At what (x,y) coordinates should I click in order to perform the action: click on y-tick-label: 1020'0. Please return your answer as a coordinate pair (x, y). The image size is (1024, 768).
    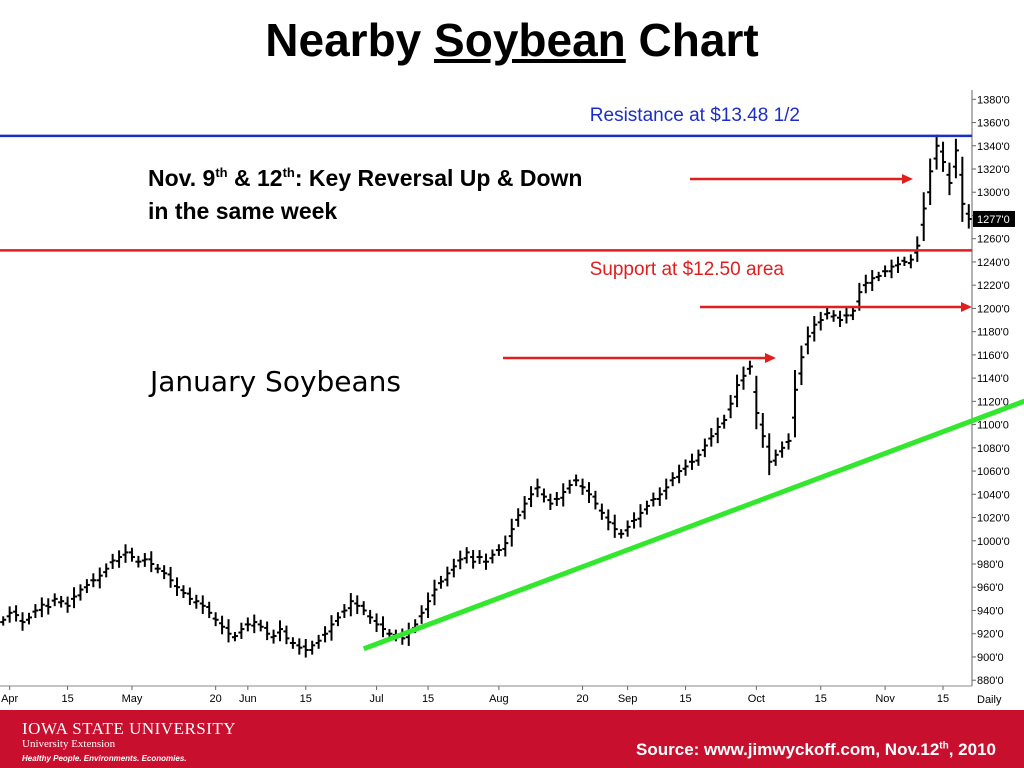
    Looking at the image, I should click on (993, 519).